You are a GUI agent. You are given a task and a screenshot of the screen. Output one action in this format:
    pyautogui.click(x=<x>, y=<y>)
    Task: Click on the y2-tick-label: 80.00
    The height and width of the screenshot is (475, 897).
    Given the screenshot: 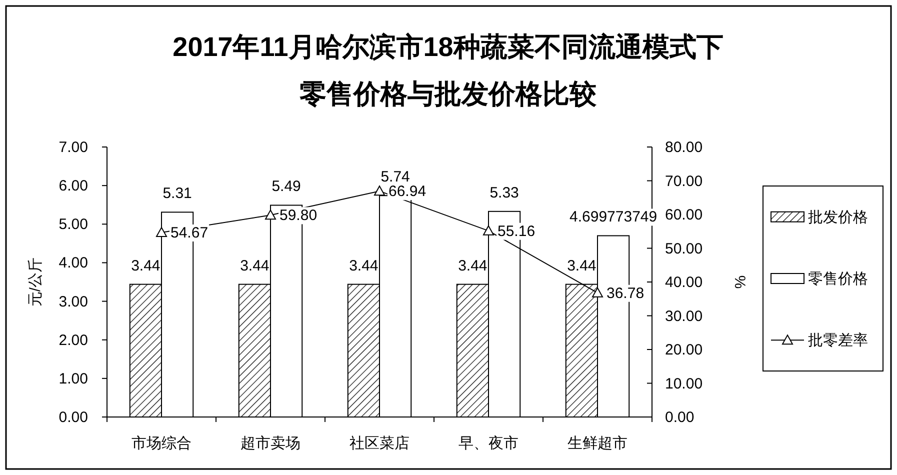 What is the action you would take?
    pyautogui.click(x=684, y=147)
    